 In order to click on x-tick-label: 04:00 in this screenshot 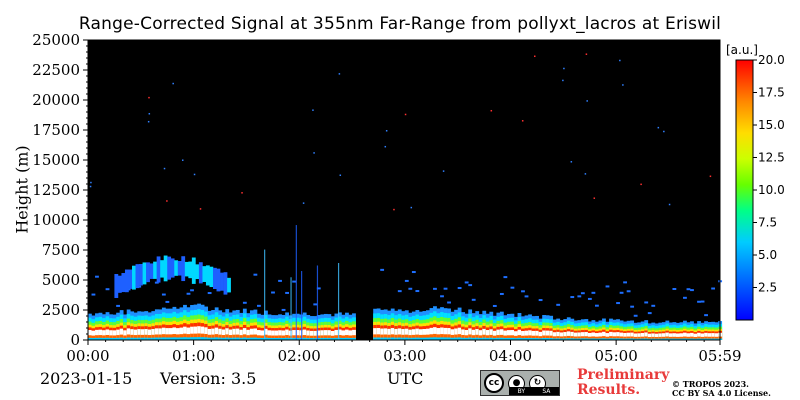, I will do `click(510, 356)`.